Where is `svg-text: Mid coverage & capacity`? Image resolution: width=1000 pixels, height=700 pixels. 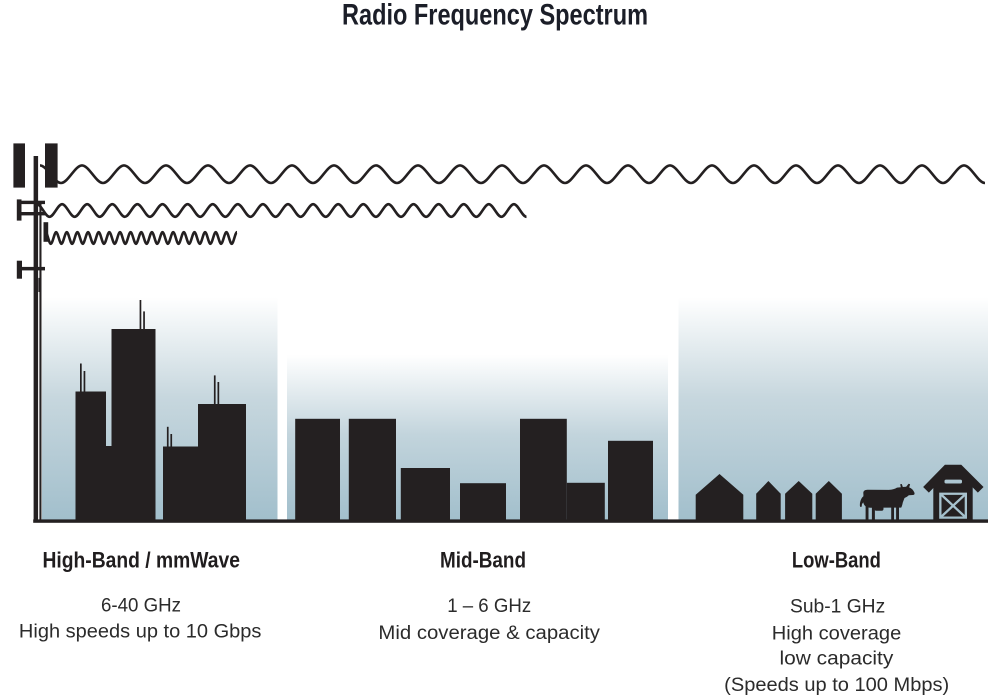 svg-text: Mid coverage & capacity is located at coordinates (489, 633).